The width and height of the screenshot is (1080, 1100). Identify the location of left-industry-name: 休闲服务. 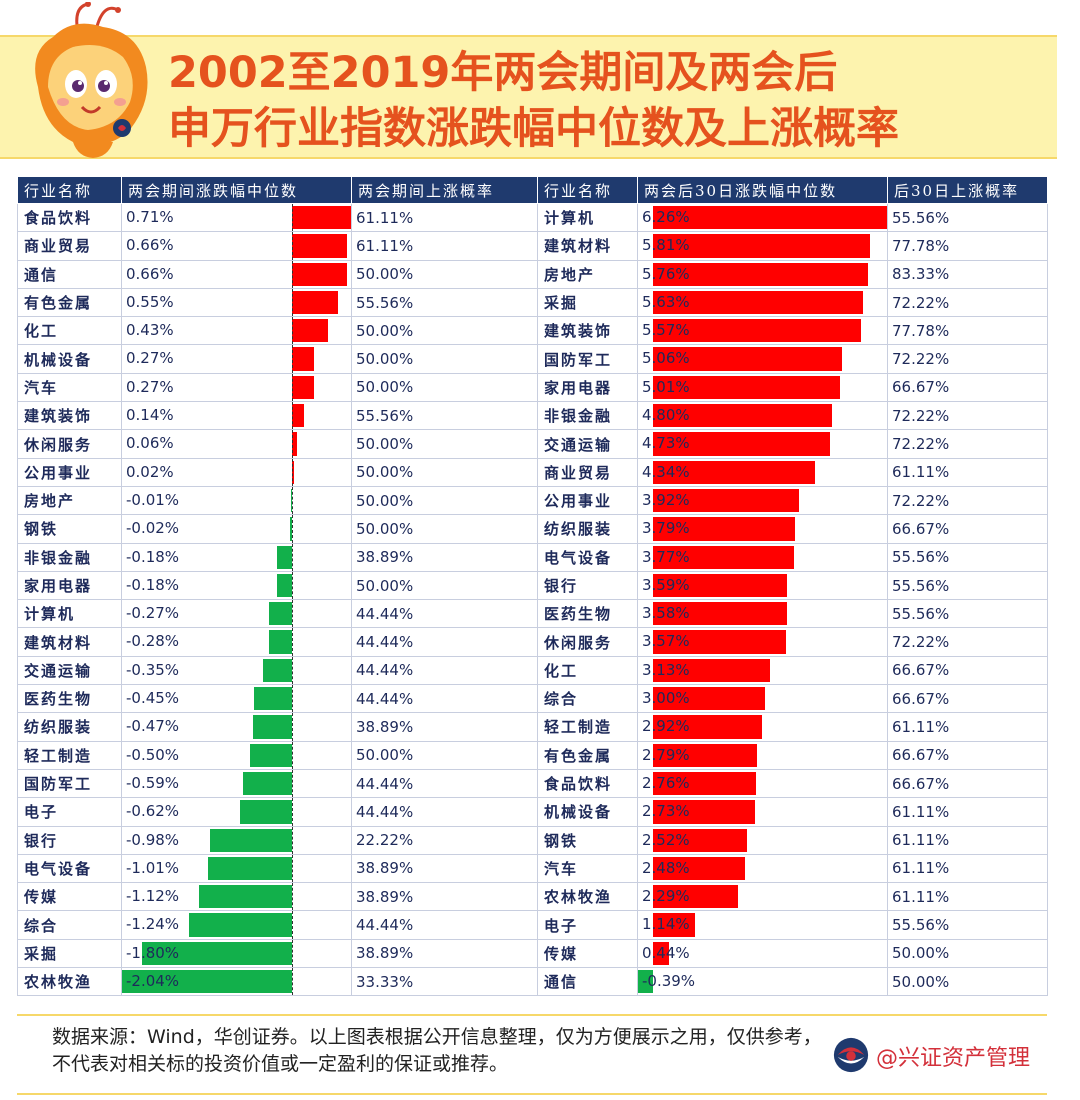
(69, 444).